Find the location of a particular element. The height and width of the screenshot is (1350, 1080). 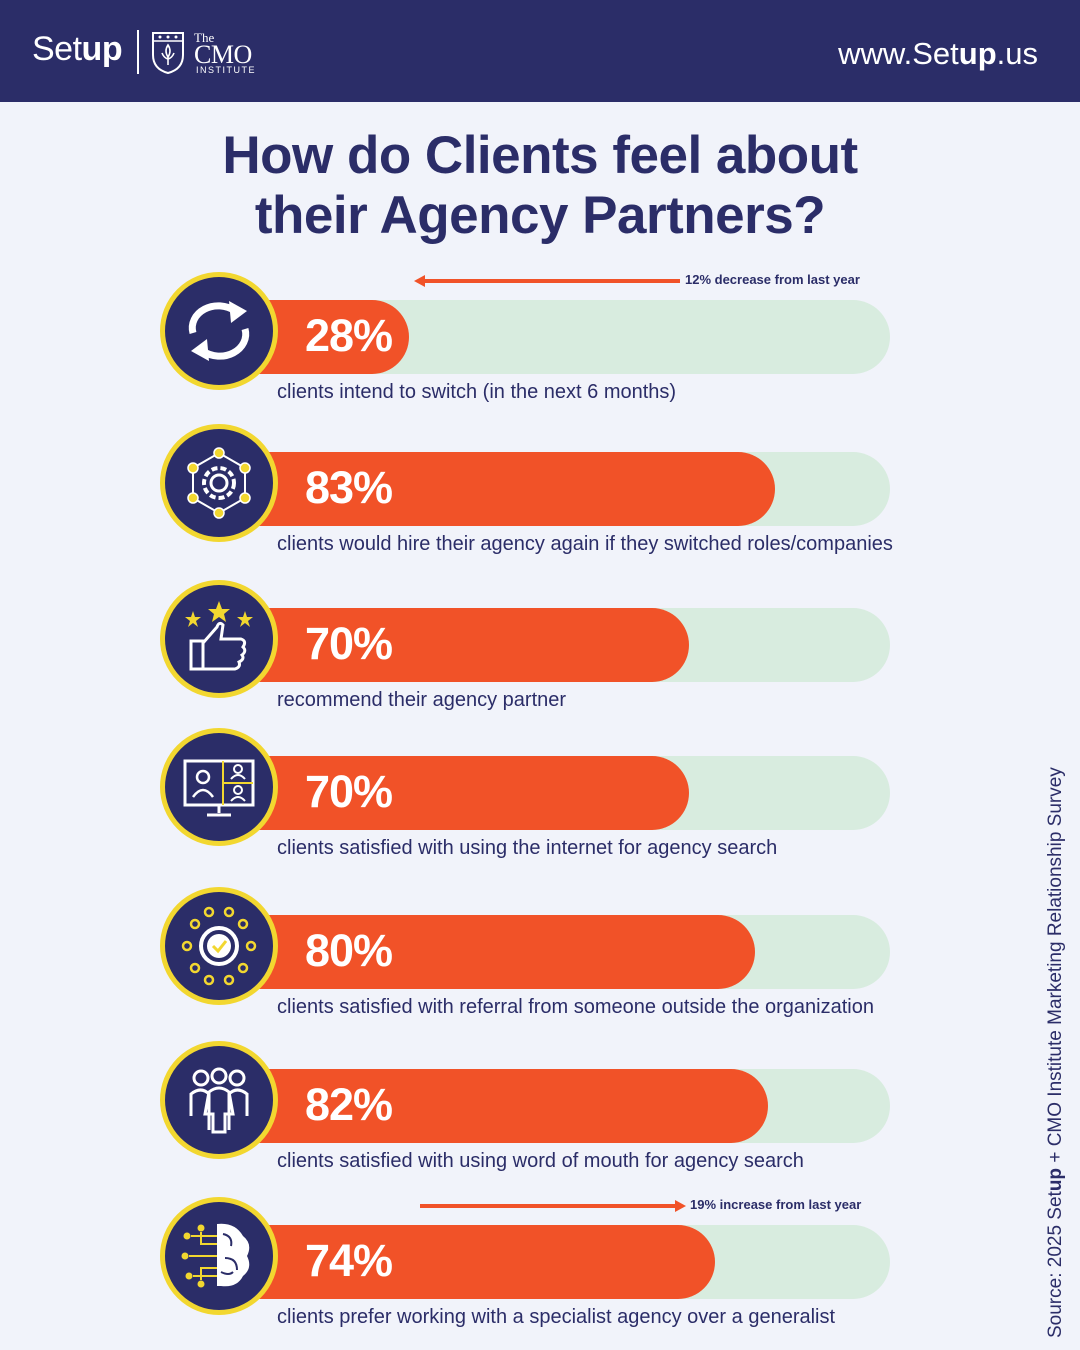

cmo-logo-main: CMO is located at coordinates (223, 54).